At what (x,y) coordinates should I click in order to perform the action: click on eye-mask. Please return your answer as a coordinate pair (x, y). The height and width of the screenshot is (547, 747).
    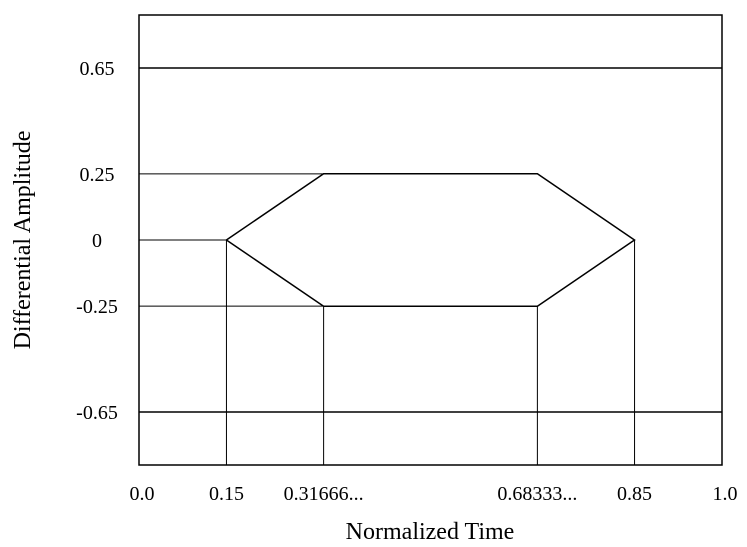
    Looking at the image, I should click on (430, 240).